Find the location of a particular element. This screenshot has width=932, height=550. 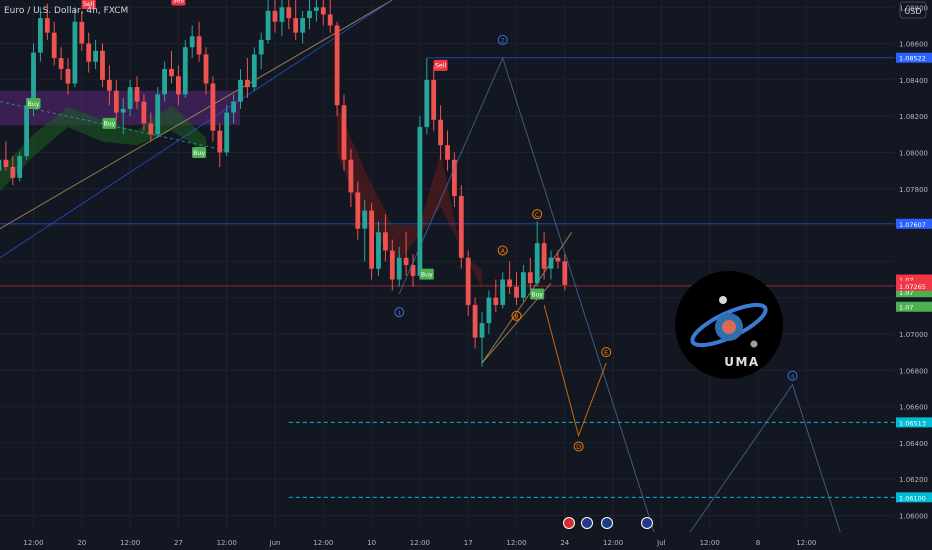

wave-label-blue-text: 4 is located at coordinates (792, 376).